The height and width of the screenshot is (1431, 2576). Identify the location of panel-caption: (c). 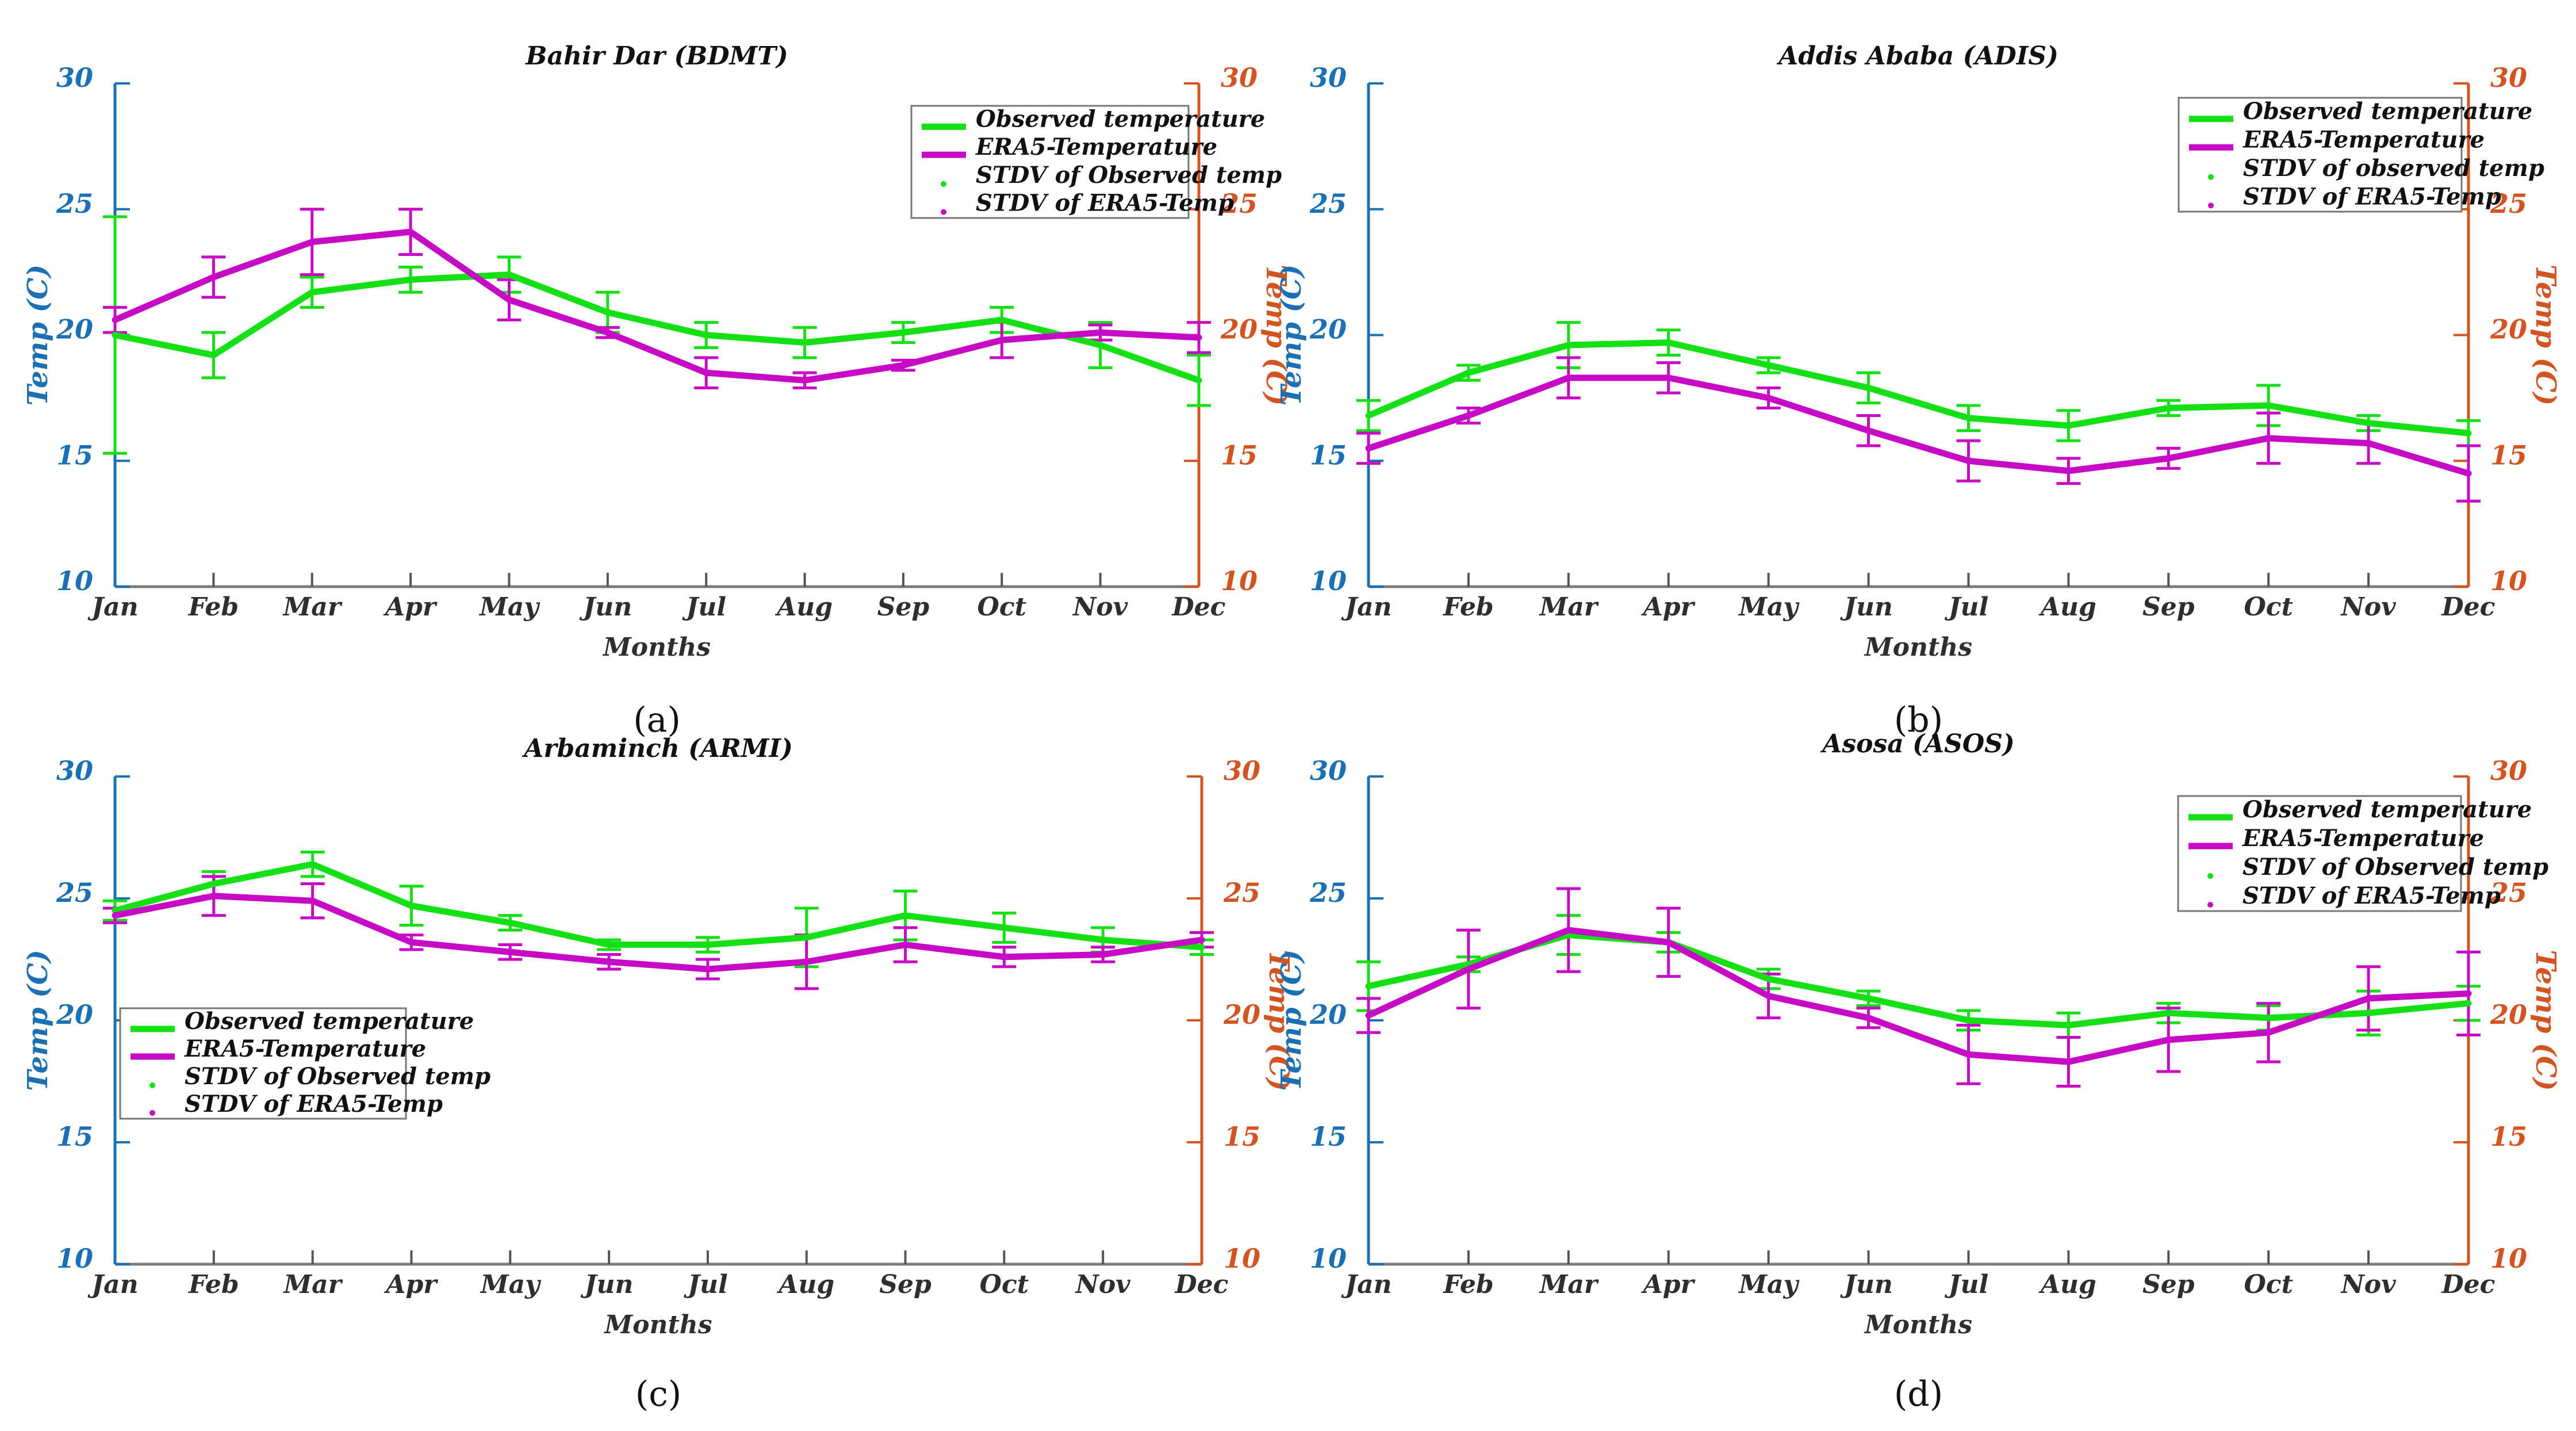
(658, 1394).